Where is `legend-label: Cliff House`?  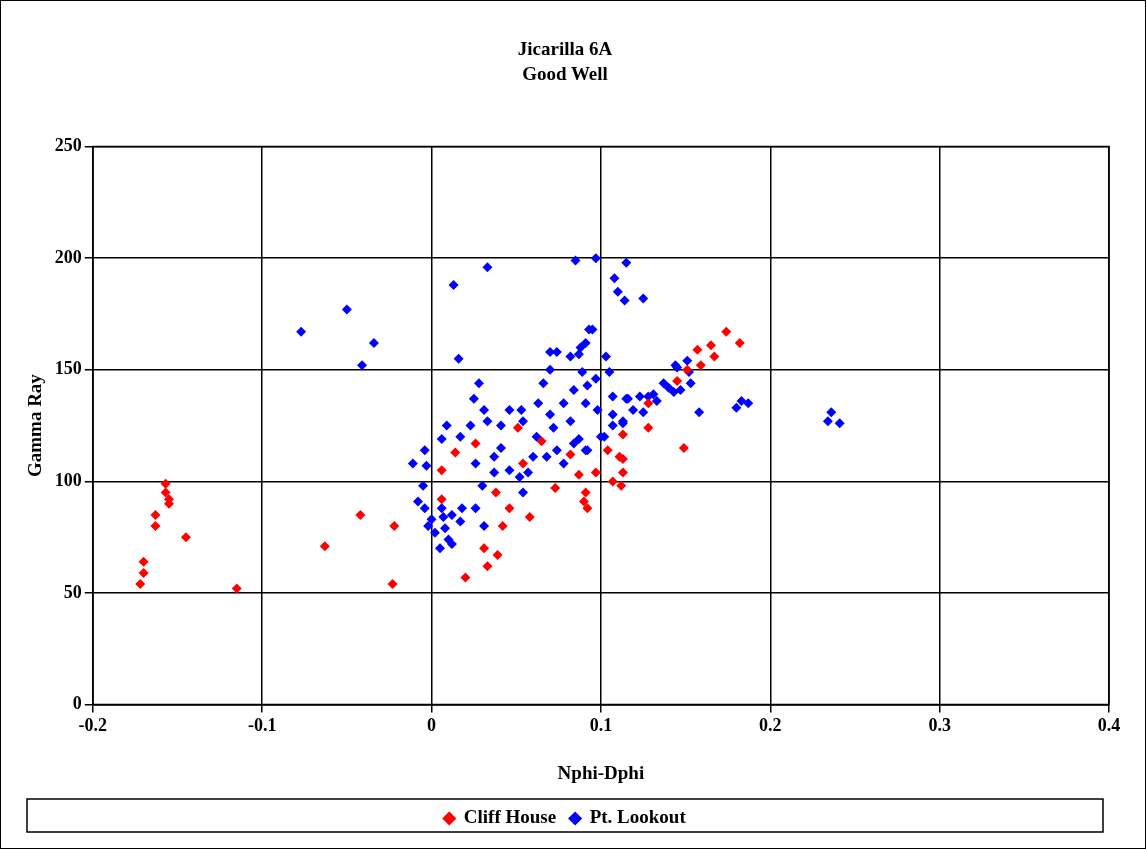 legend-label: Cliff House is located at coordinates (510, 817).